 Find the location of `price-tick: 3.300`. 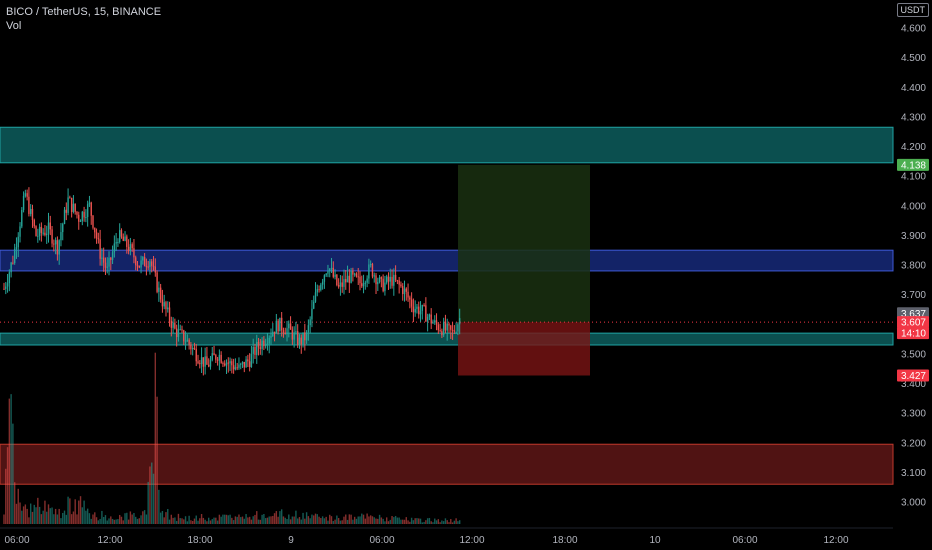

price-tick: 3.300 is located at coordinates (913, 414).